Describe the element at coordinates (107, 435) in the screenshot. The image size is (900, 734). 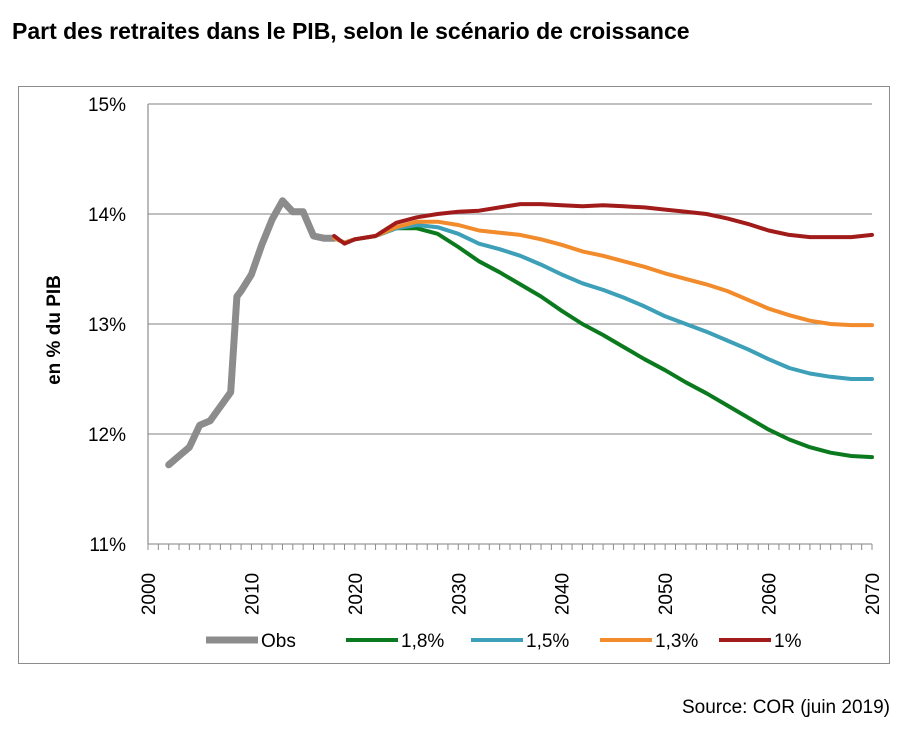
I see `y-tick-label: 12%` at that location.